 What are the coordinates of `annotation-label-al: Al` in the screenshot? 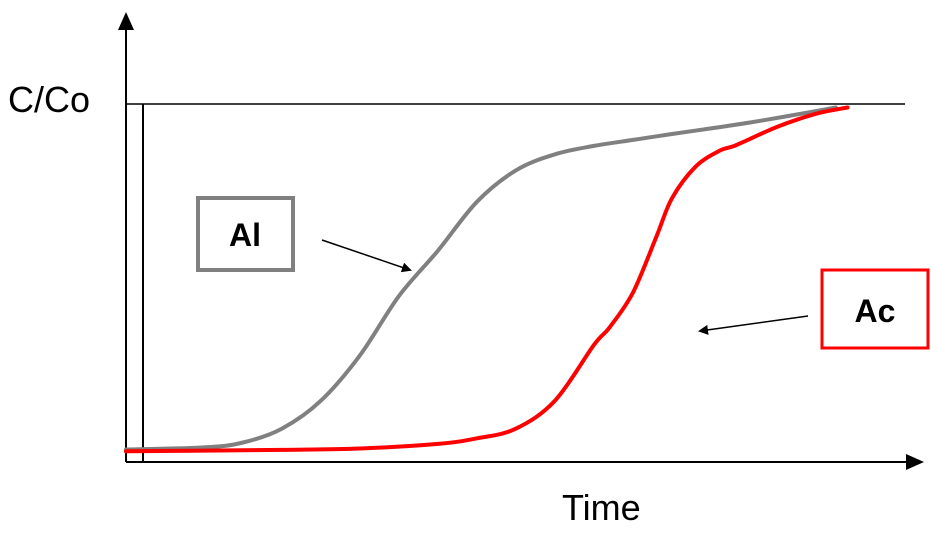 It's located at (245, 235).